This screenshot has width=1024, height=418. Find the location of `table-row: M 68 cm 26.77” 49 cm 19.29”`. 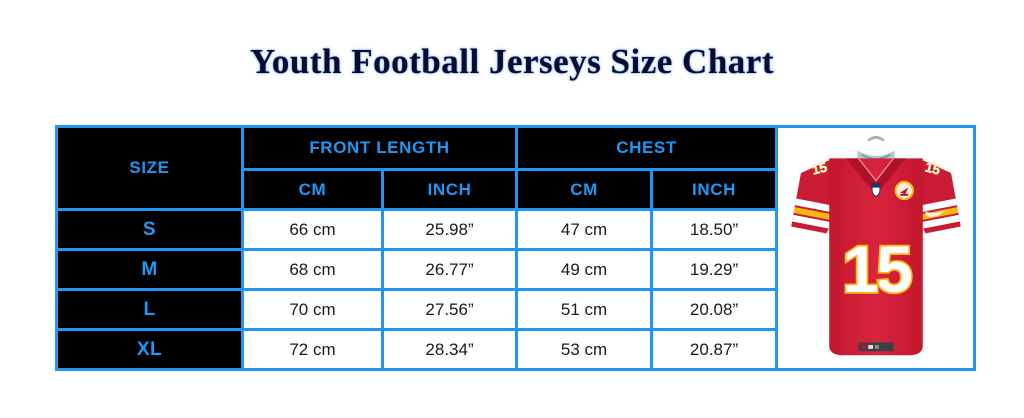

table-row: M 68 cm 26.77” 49 cm 19.29” is located at coordinates (515, 269).